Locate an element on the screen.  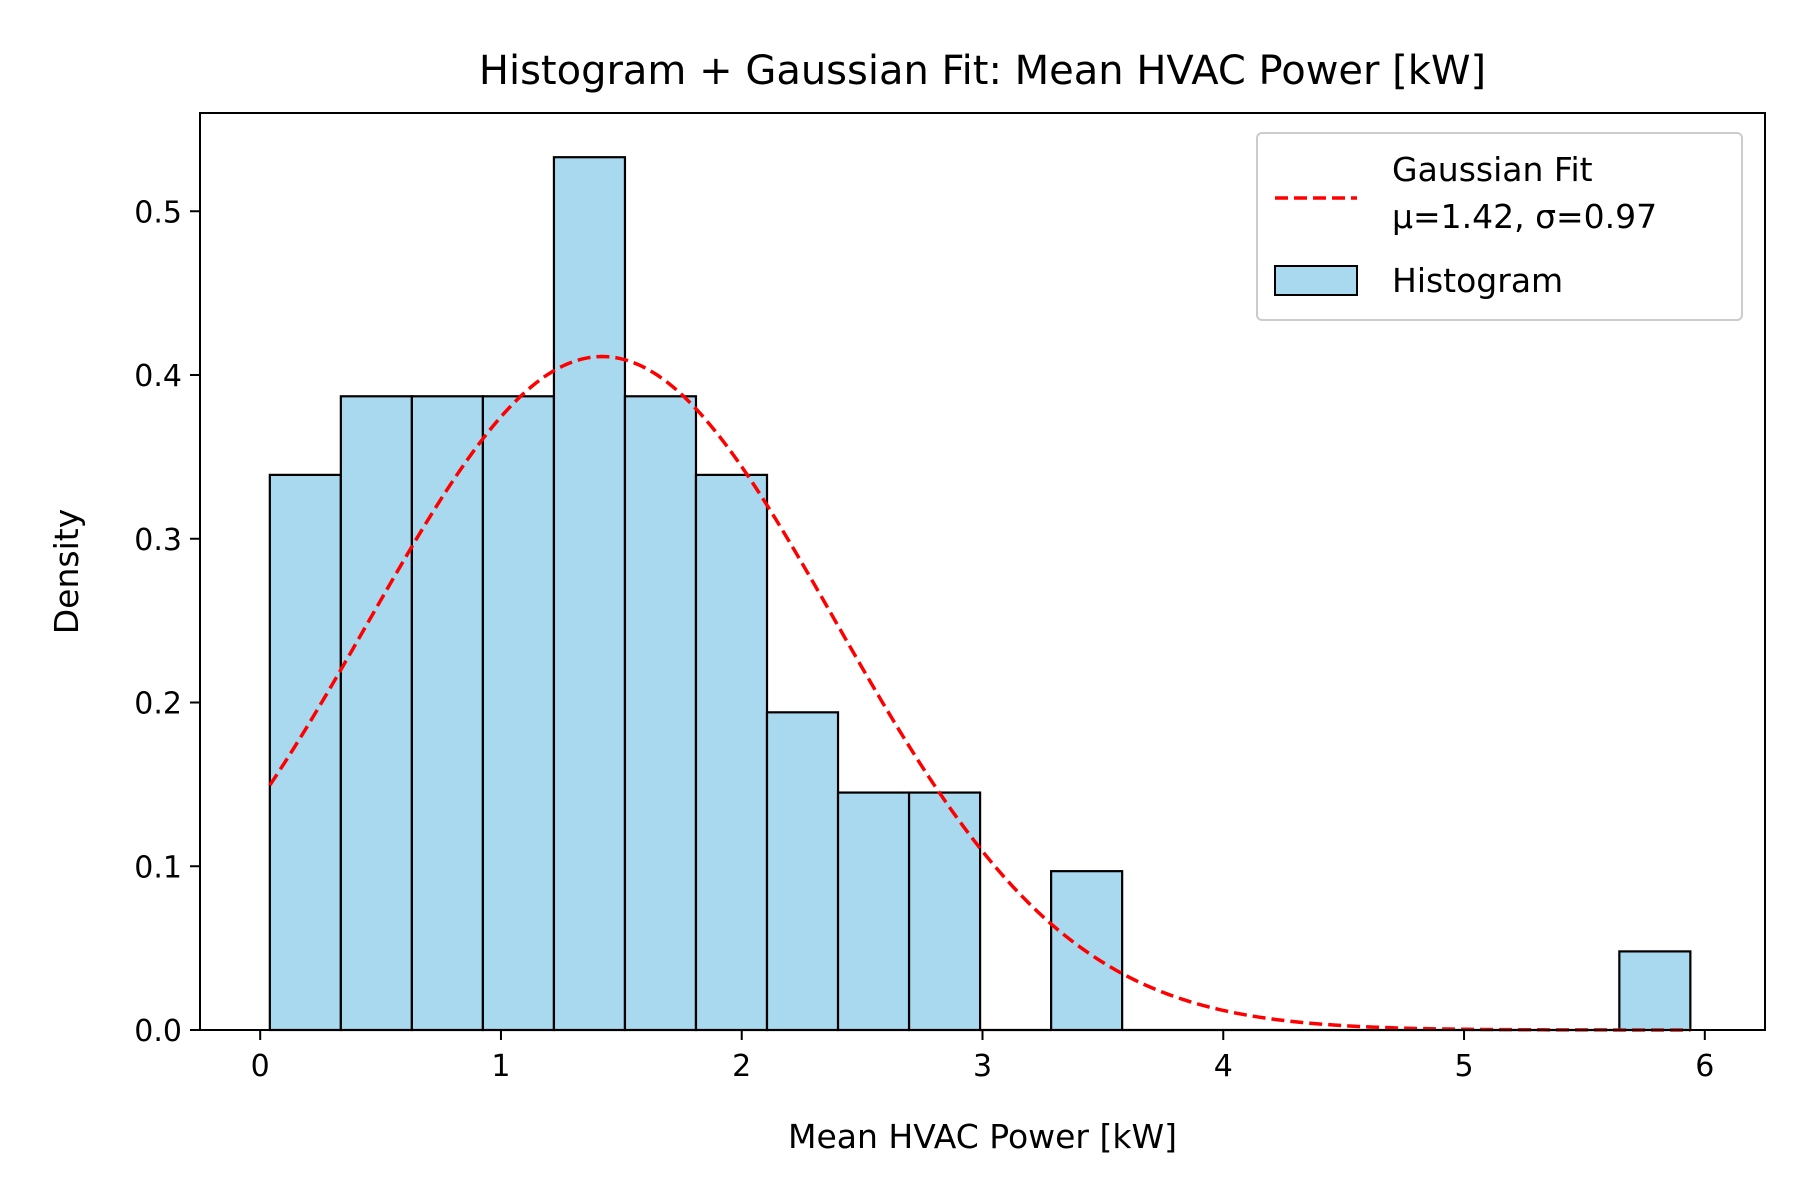
x-tick-label: 4 is located at coordinates (1223, 1066).